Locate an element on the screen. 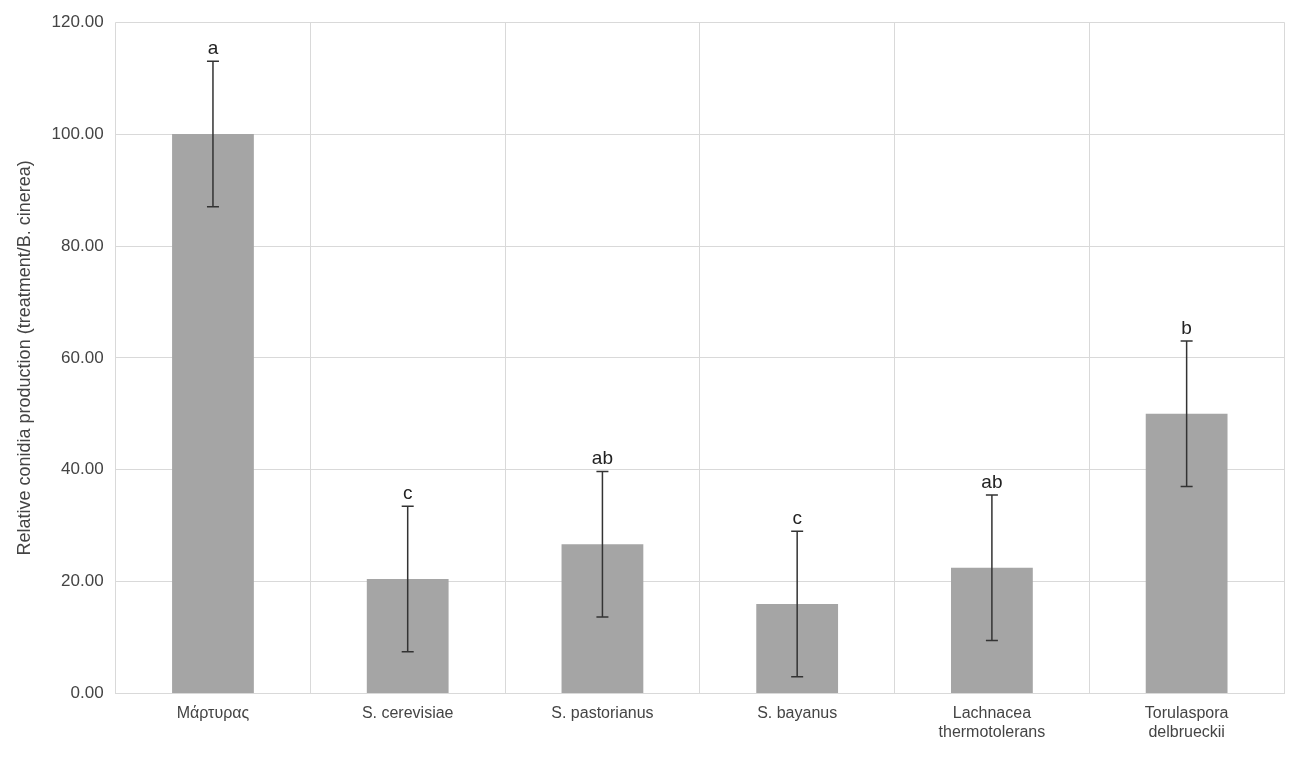 This screenshot has height=758, width=1298. x-tick-label: S. pastorianus is located at coordinates (602, 712).